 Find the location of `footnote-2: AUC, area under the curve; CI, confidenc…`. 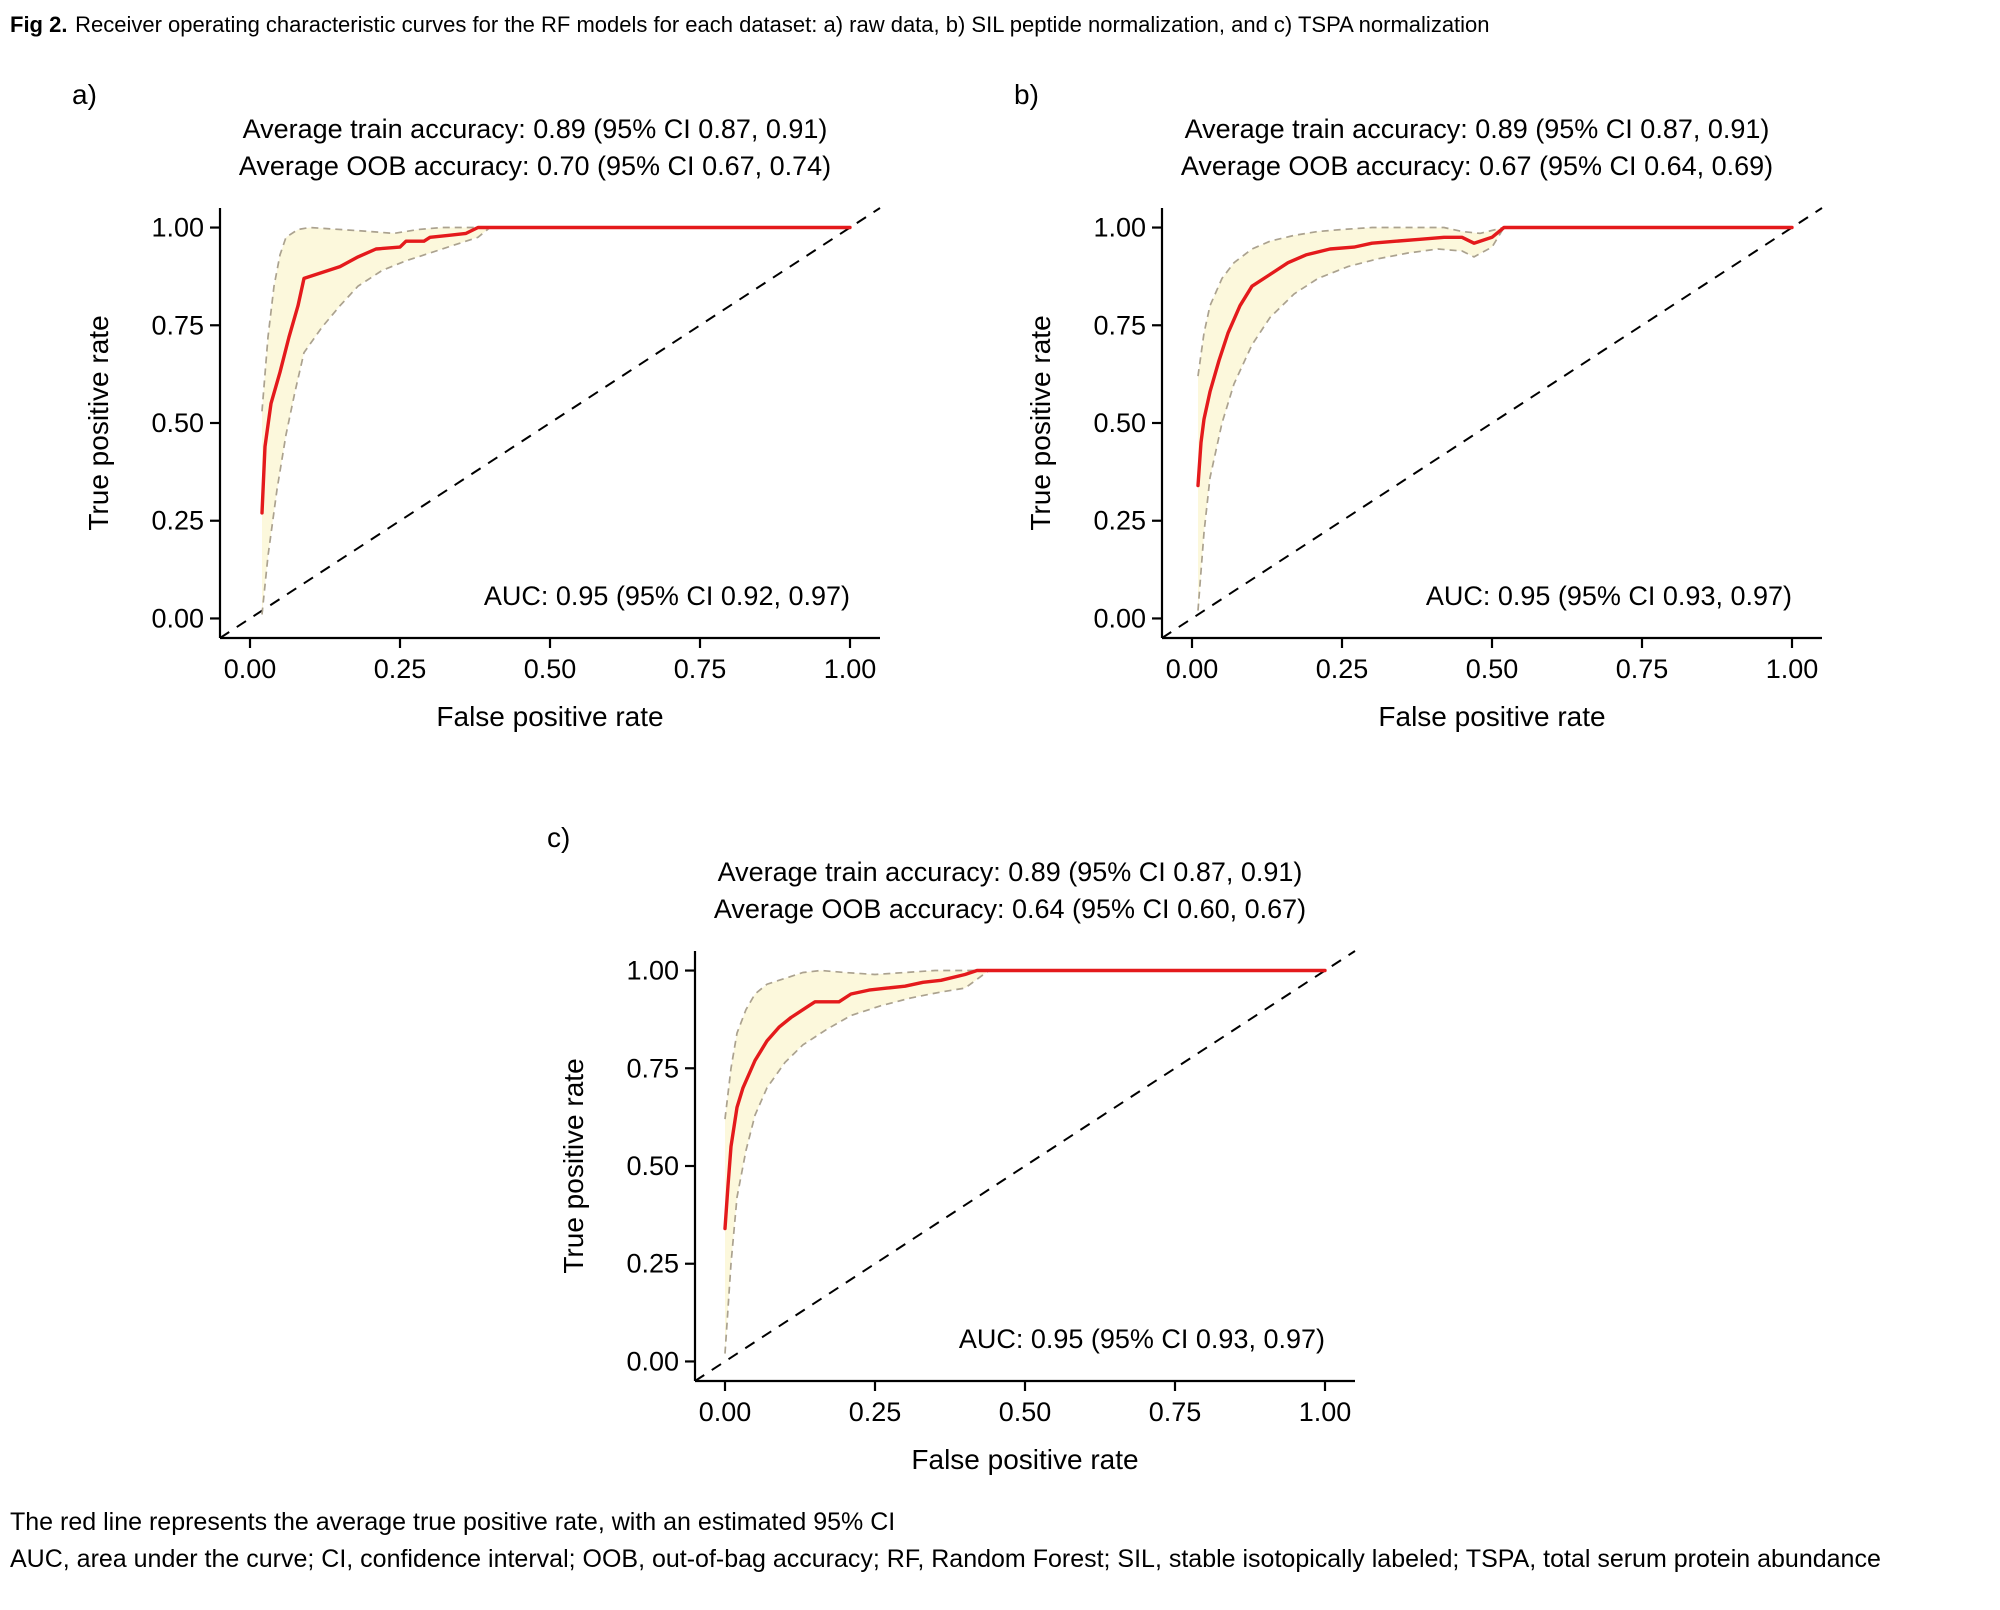

footnote-2: AUC, area under the curve; CI, confidenc… is located at coordinates (945, 1559).